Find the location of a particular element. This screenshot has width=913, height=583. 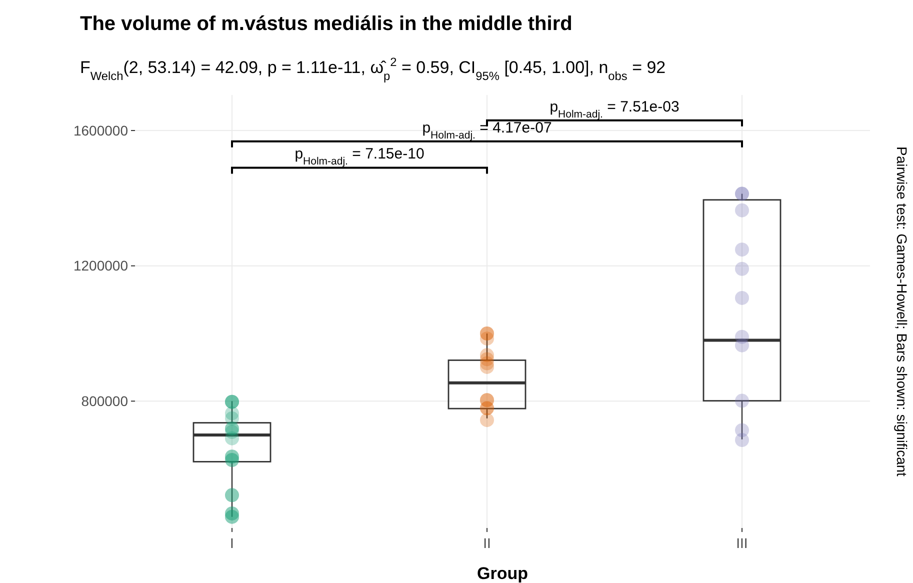

annotation: p$_{Holm-adj.}$ = 7.15e-10 is located at coordinates (359, 157).